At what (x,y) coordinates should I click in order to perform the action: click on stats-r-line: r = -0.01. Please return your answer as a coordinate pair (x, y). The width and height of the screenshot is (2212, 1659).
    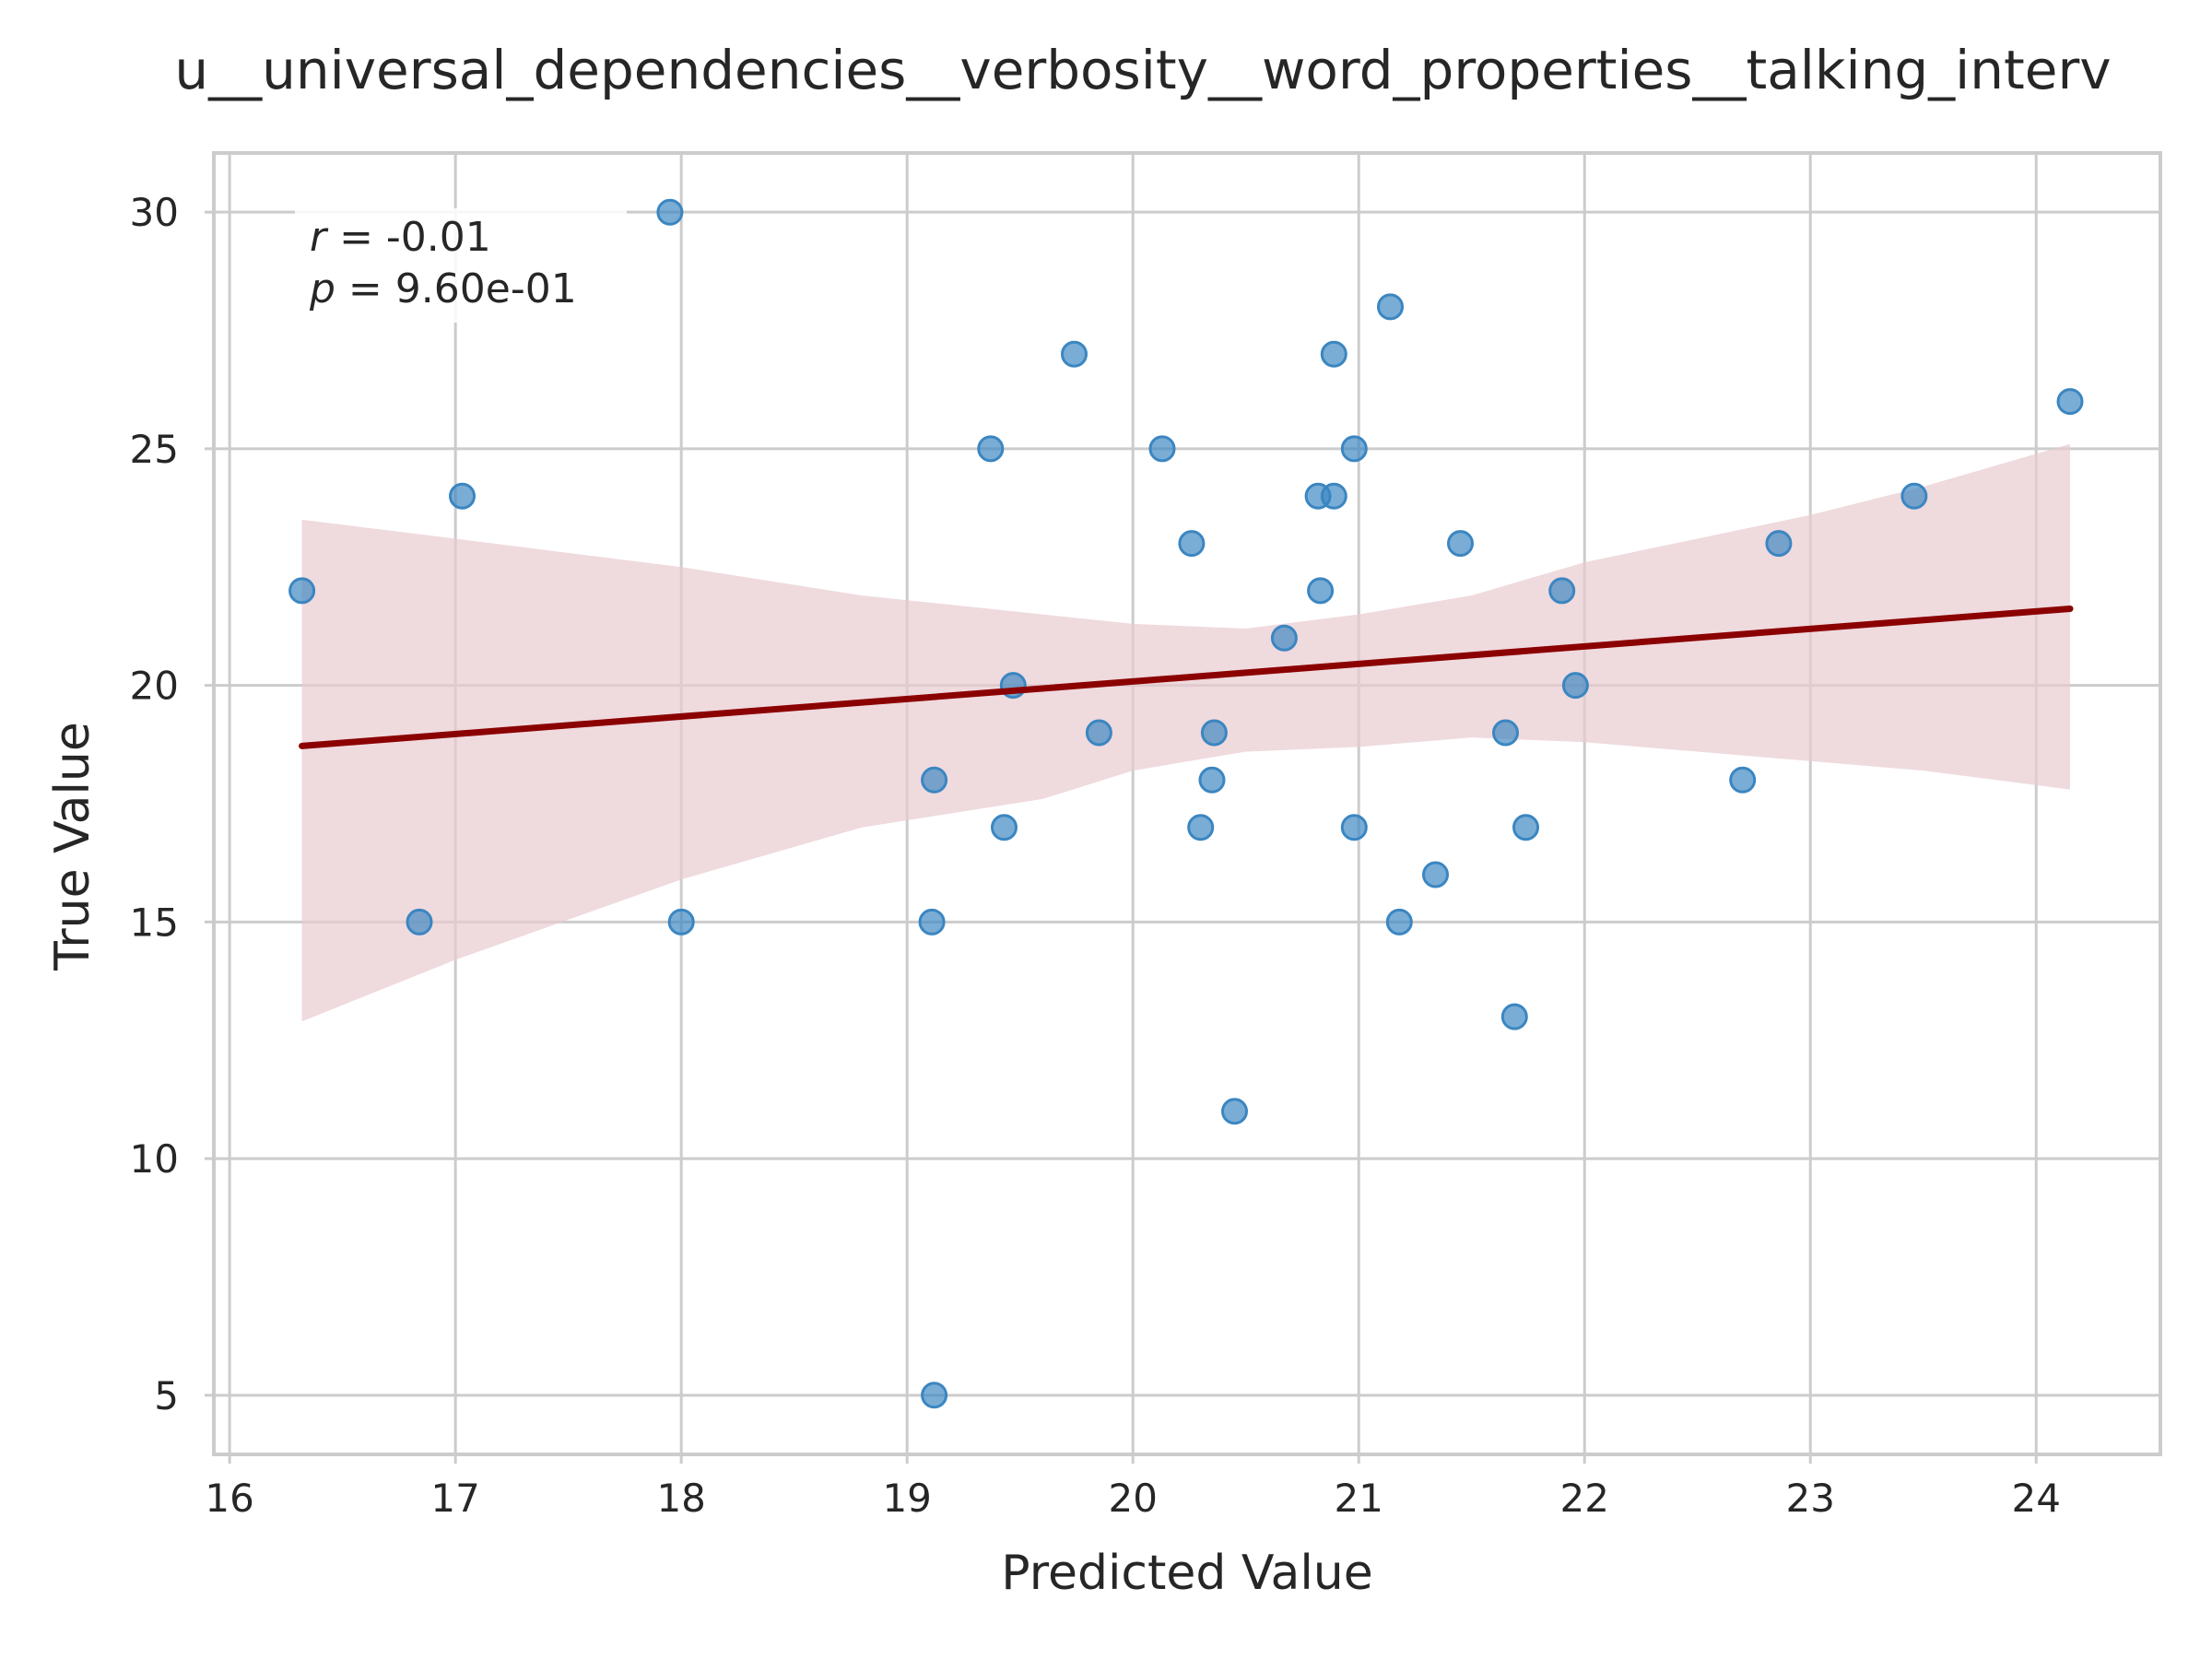
    Looking at the image, I should click on (400, 237).